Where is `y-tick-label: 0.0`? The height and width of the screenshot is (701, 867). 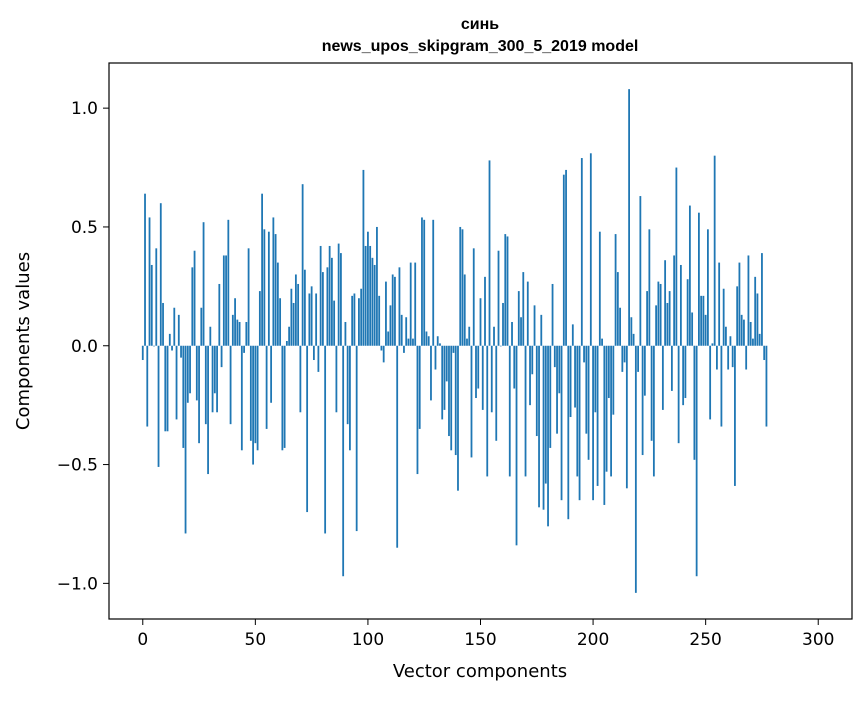 y-tick-label: 0.0 is located at coordinates (84, 347).